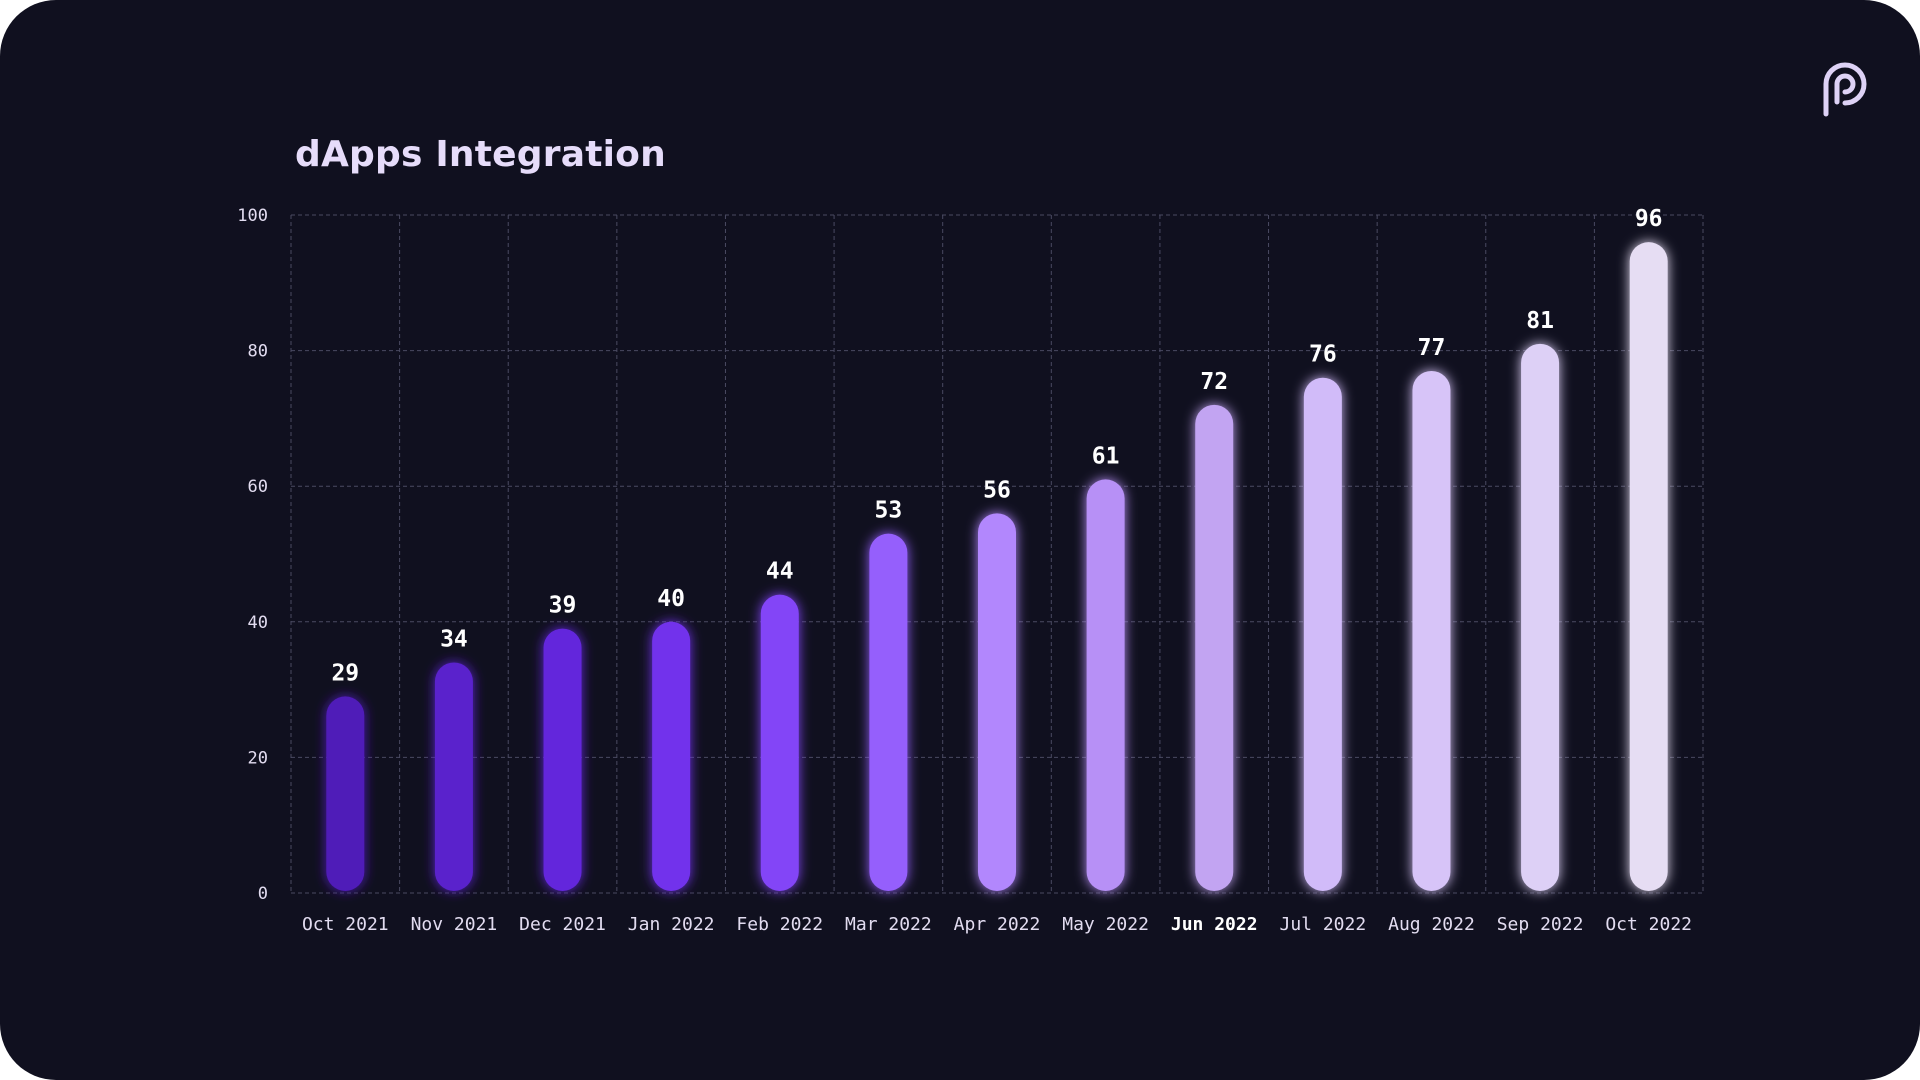 The image size is (1920, 1080). What do you see at coordinates (562, 924) in the screenshot?
I see `x-tick-label: Dec 2021` at bounding box center [562, 924].